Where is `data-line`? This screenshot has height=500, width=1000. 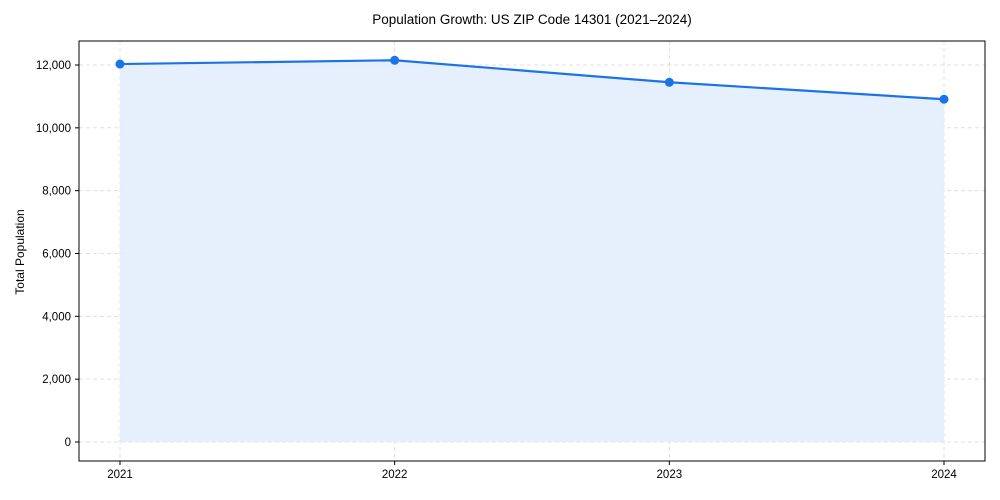
data-line is located at coordinates (532, 80).